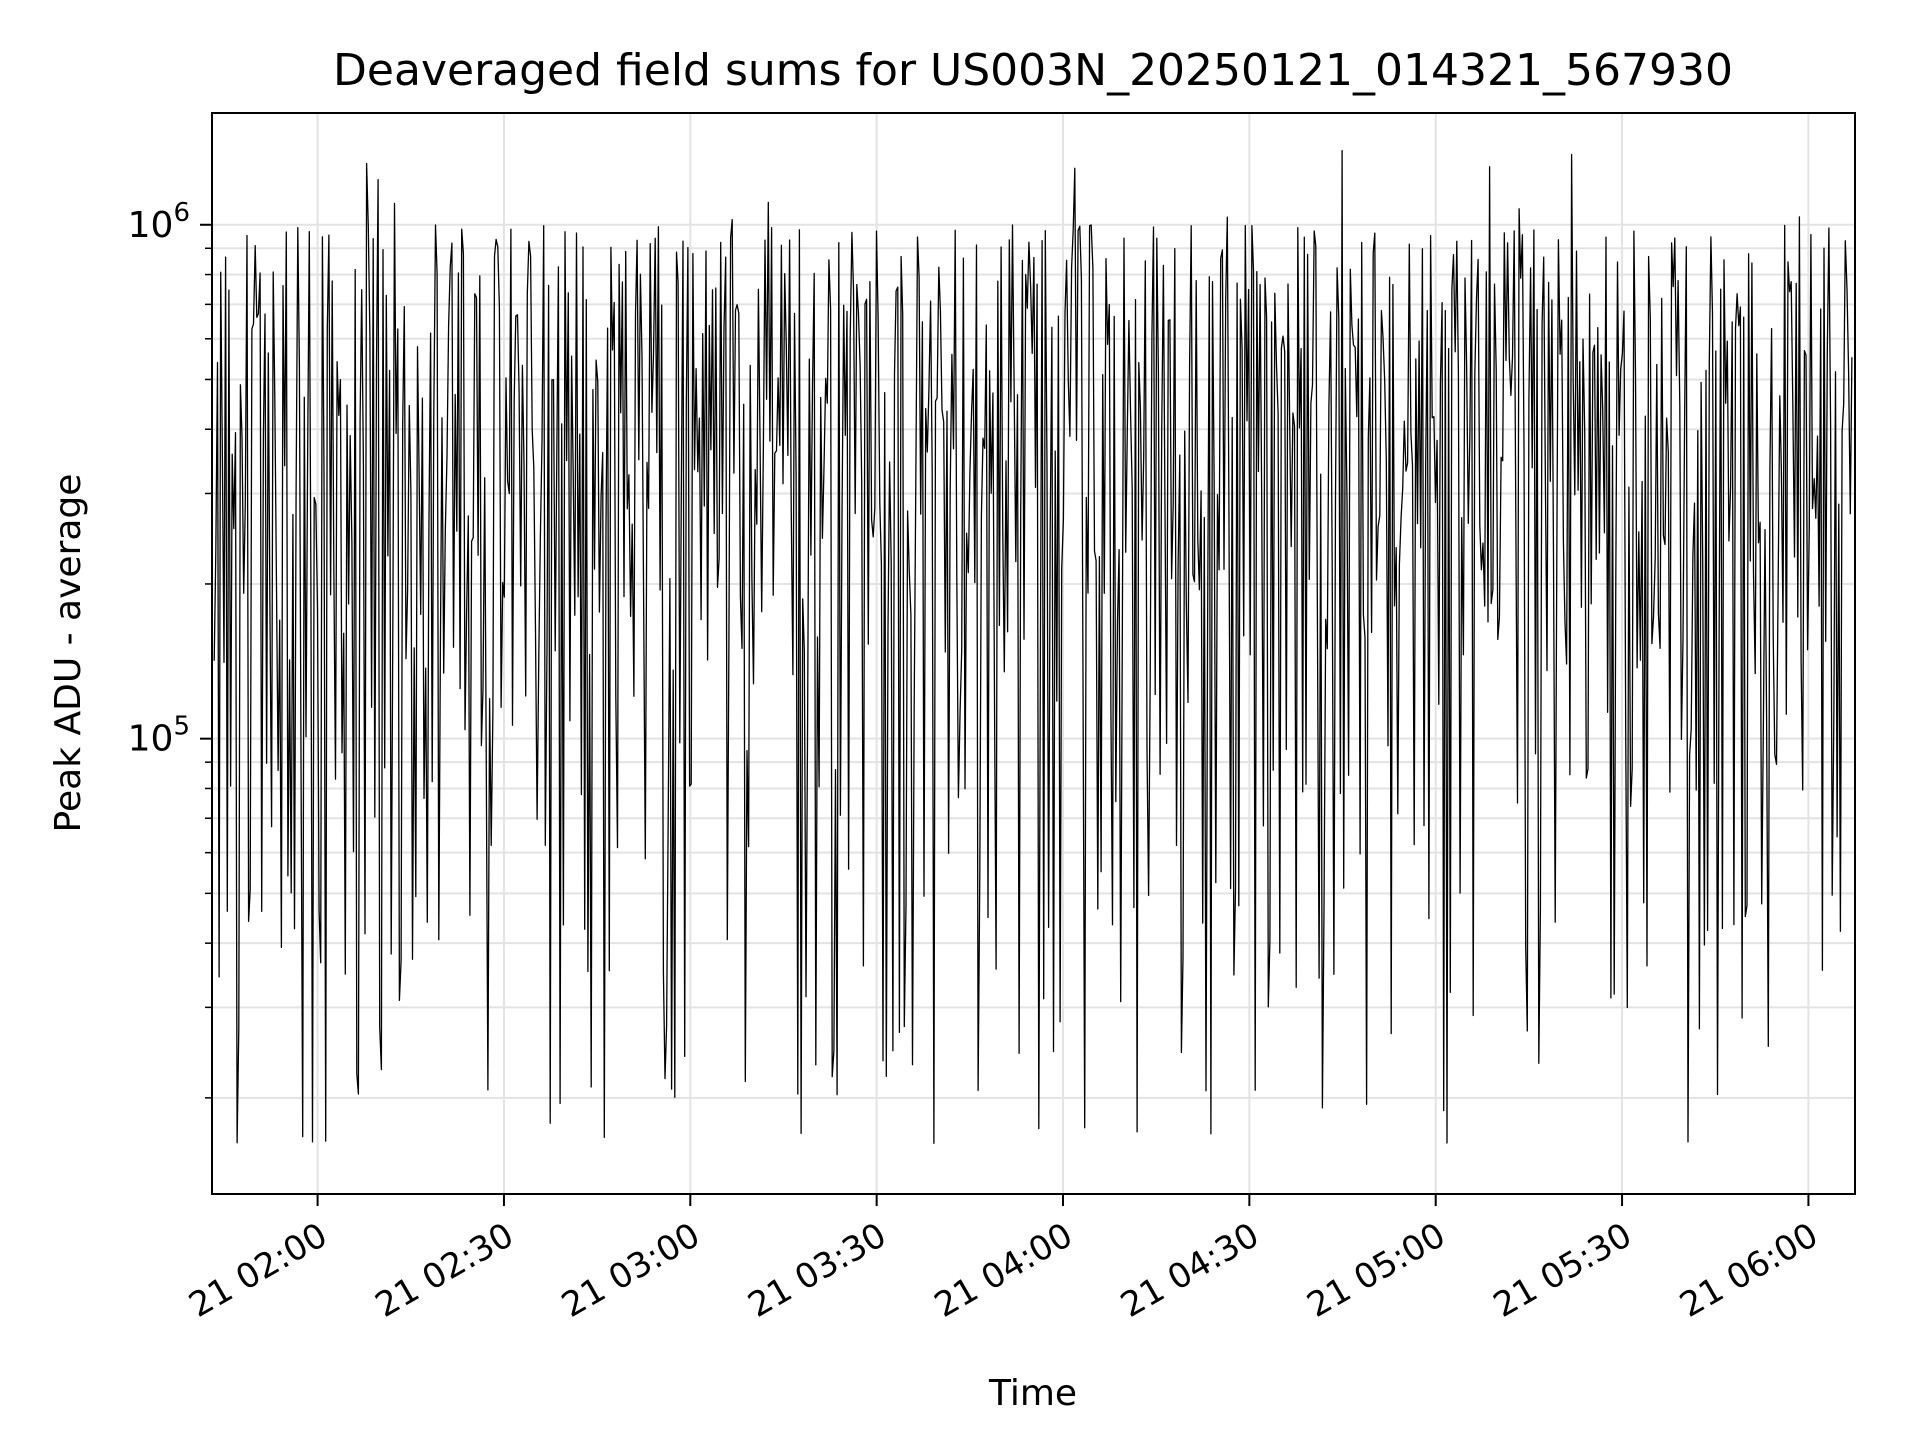 Image resolution: width=1920 pixels, height=1440 pixels. I want to click on x-tick-label: 21 02:30, so click(445, 1270).